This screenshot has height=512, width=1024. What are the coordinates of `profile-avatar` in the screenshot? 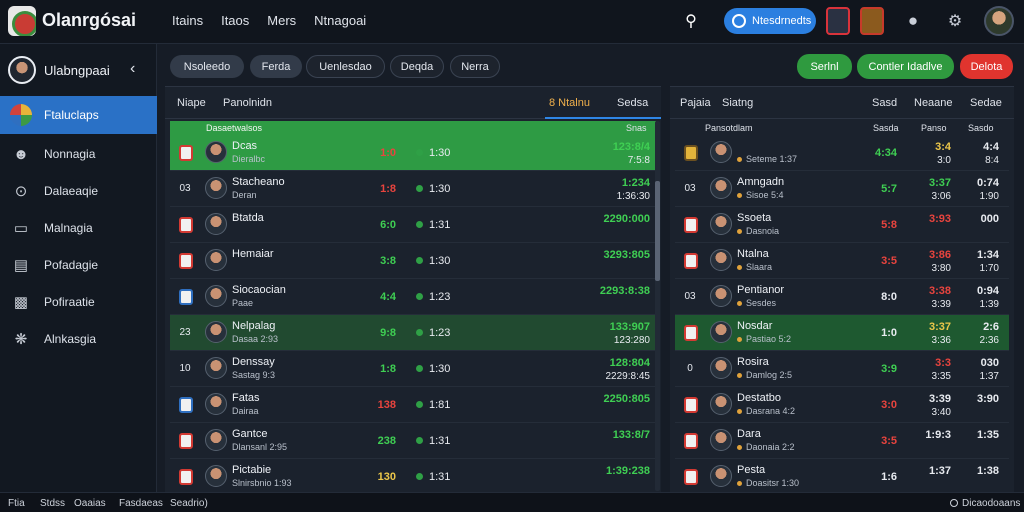 It's located at (999, 21).